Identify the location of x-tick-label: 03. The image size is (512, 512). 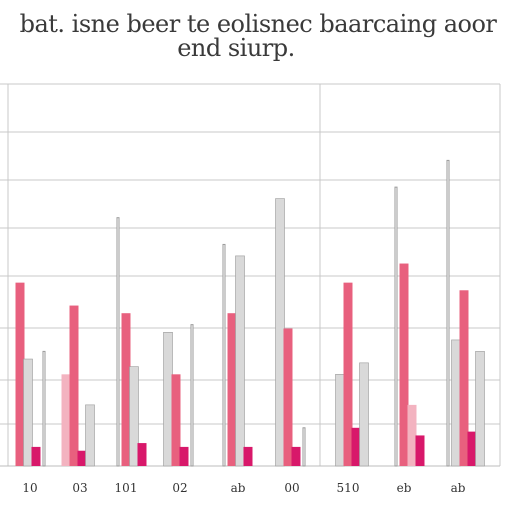
(79, 488).